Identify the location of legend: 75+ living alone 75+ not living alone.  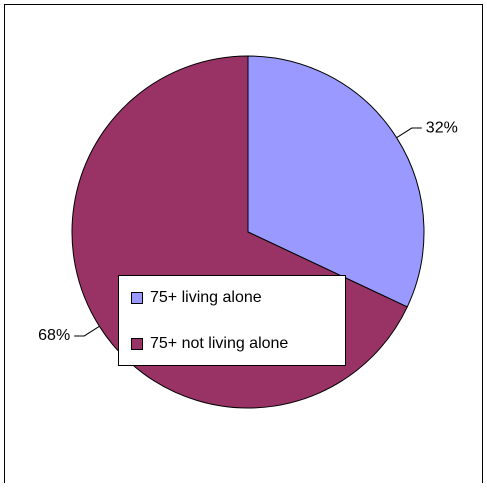
(232, 320).